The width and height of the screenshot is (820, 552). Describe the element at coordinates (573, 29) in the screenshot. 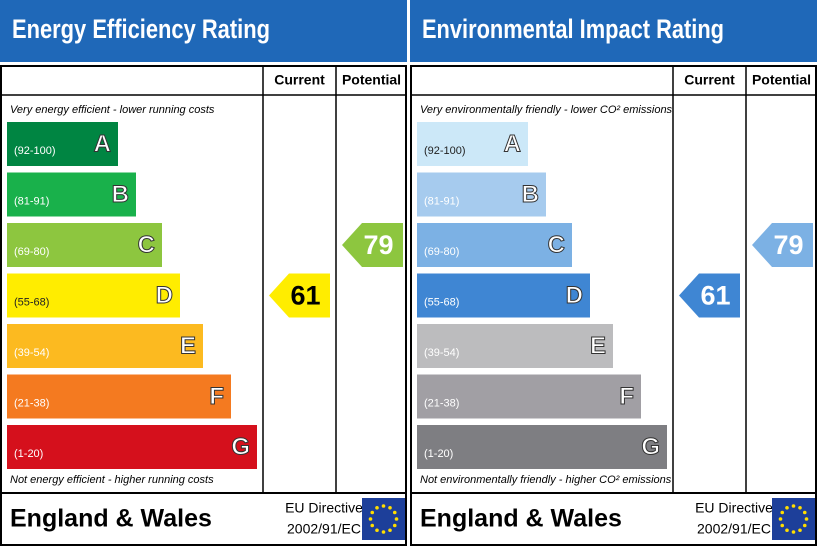

I see `panel-title: Environmental Impact Rating` at that location.